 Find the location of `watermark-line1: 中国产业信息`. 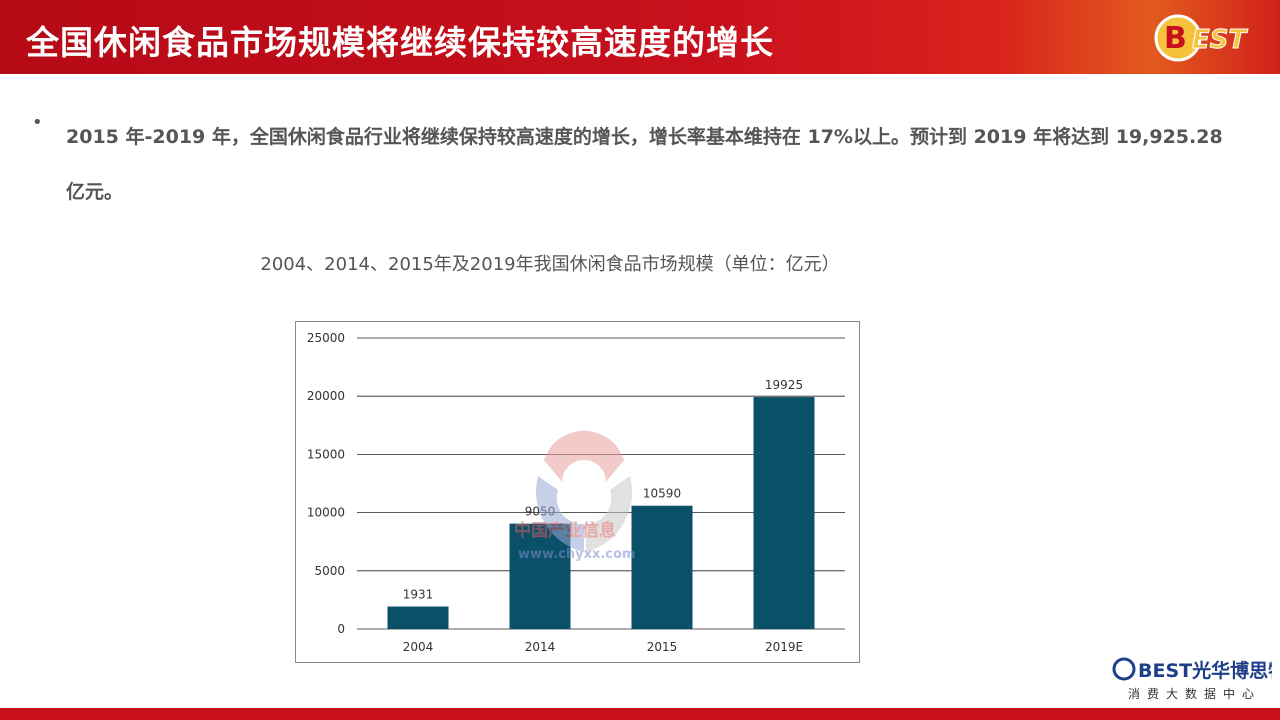

watermark-line1: 中国产业信息 is located at coordinates (565, 530).